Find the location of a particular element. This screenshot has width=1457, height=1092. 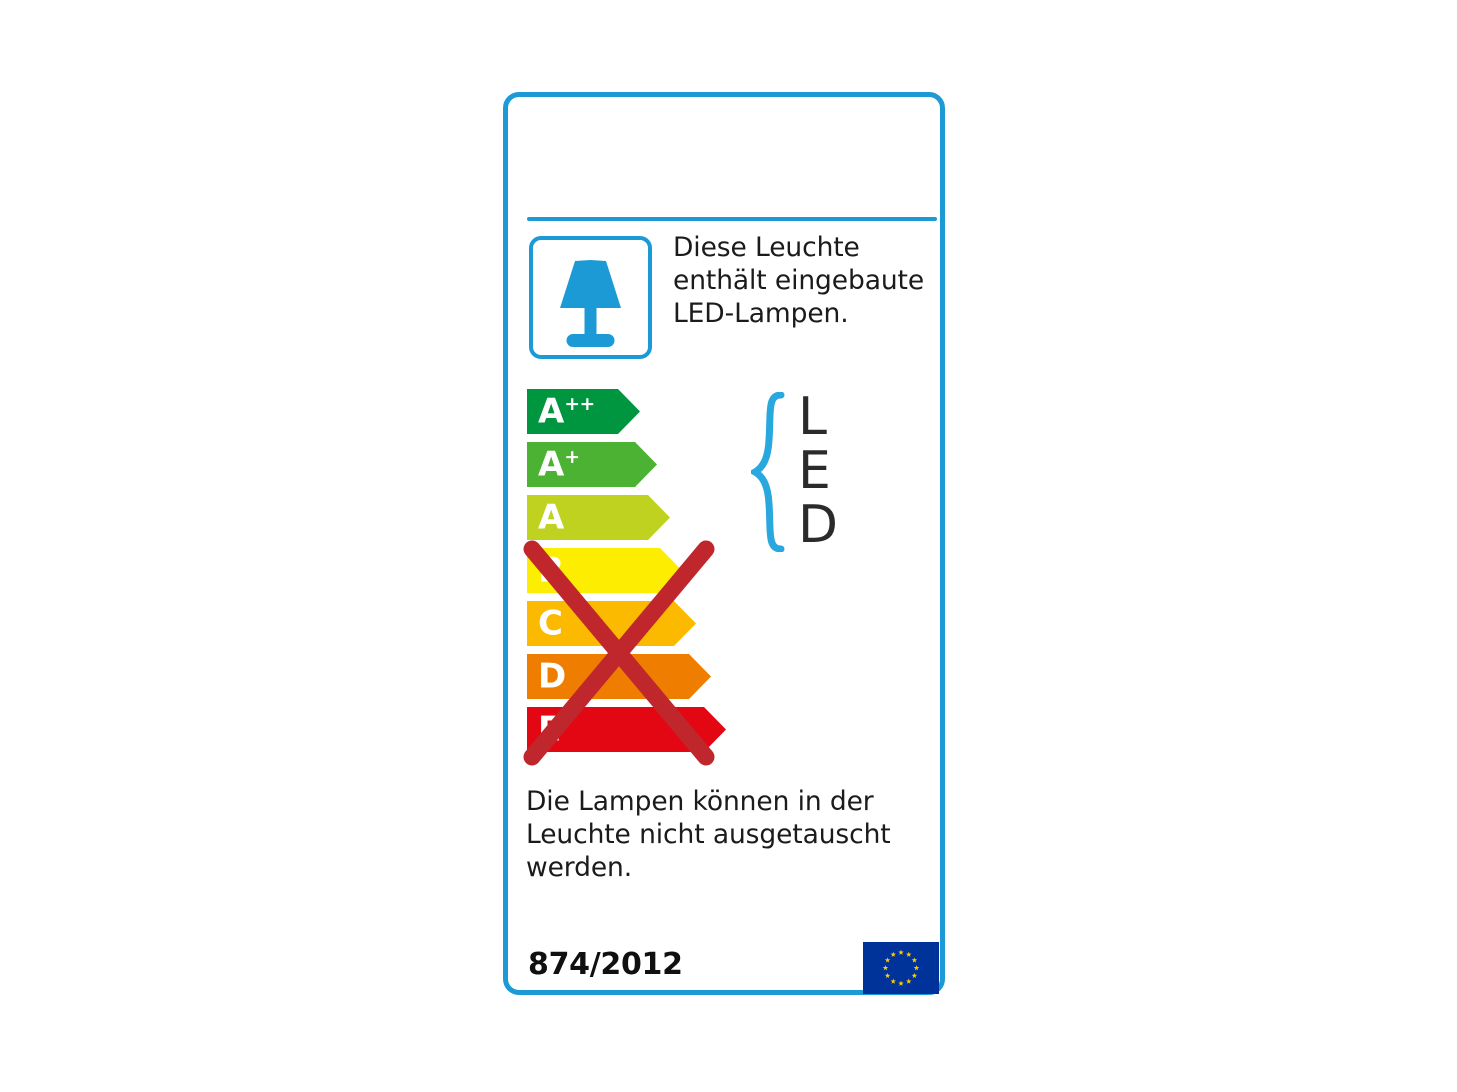

energy-class-scale: A++ A+ A B C D E is located at coordinates (657, 575).